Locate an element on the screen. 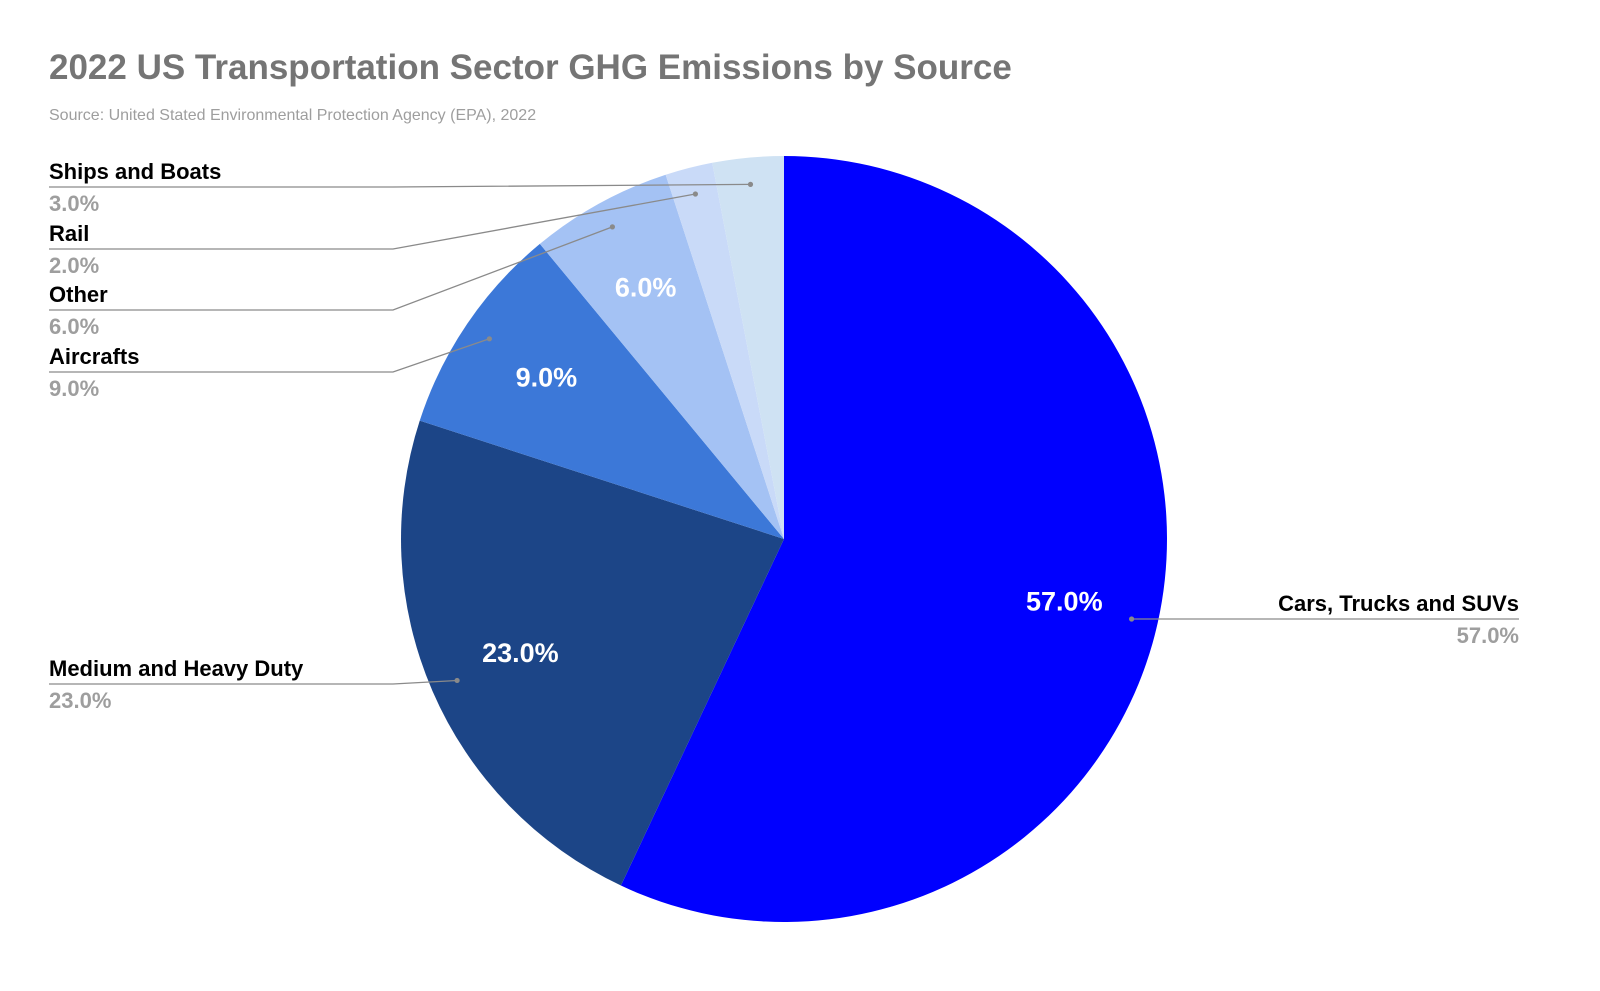  slice-label-medium-and-heavy-duty: 23.0% is located at coordinates (520, 653).